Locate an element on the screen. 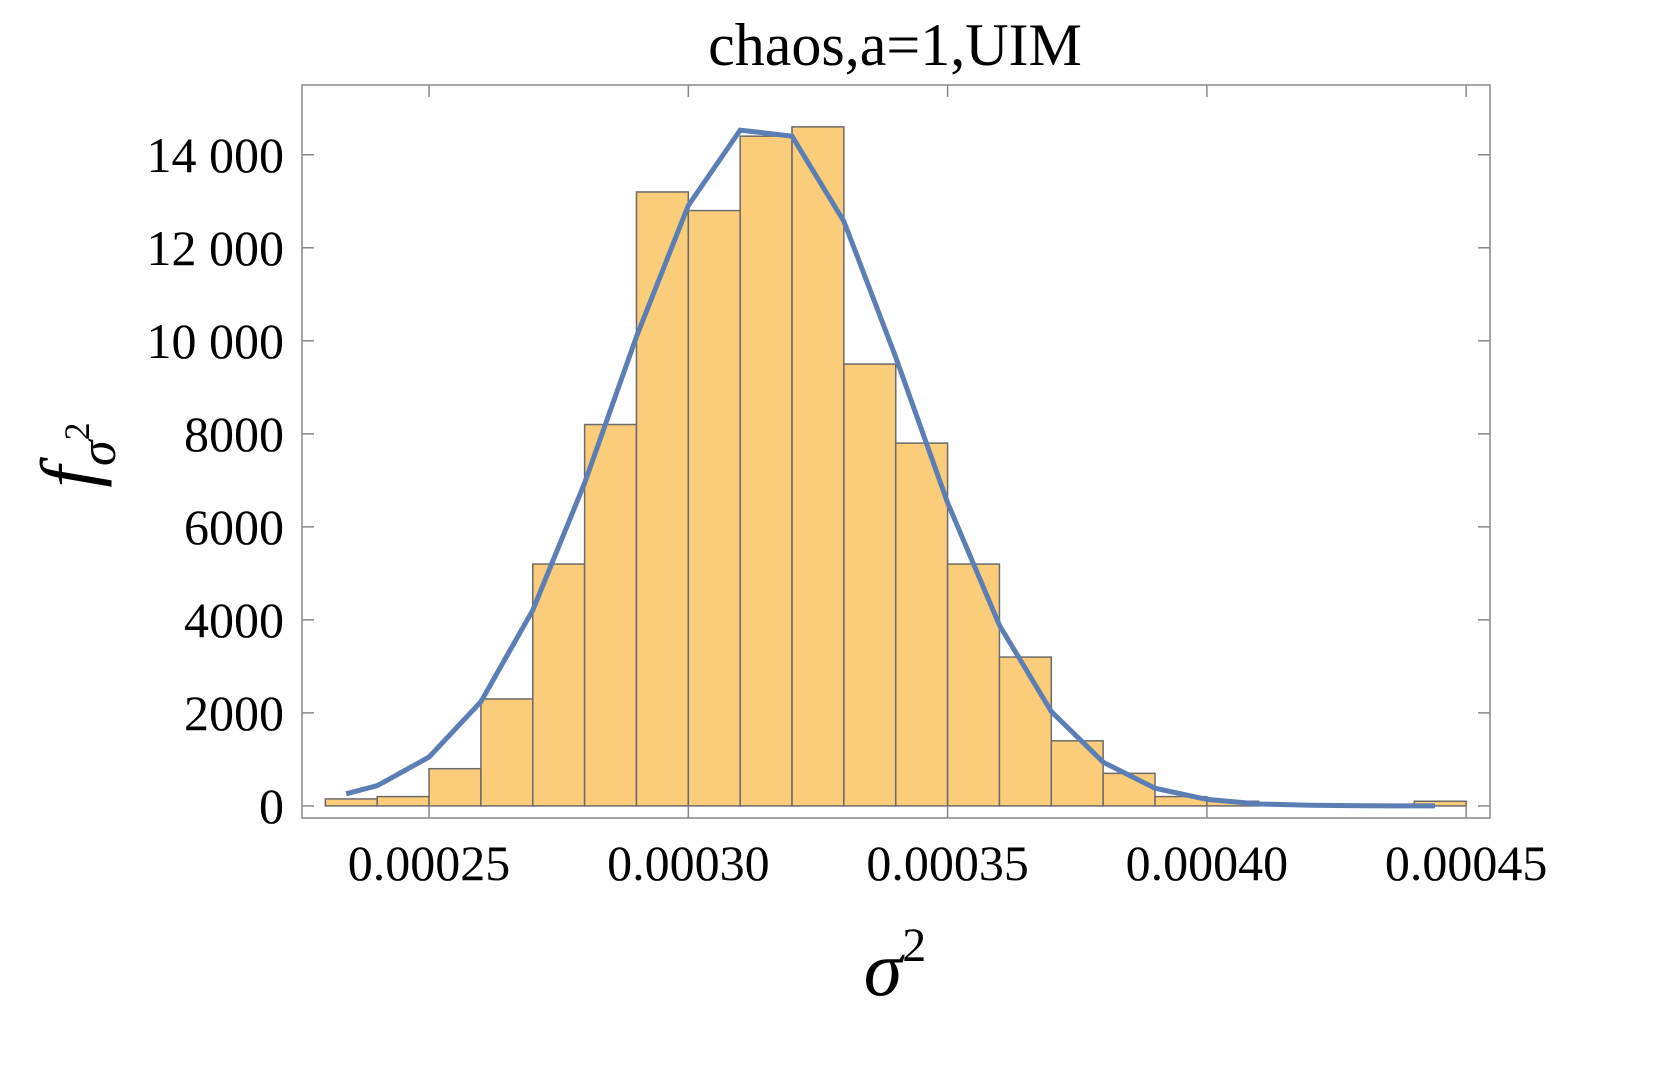 This screenshot has height=1080, width=1661. x-axis-label: σ2 is located at coordinates (895, 965).